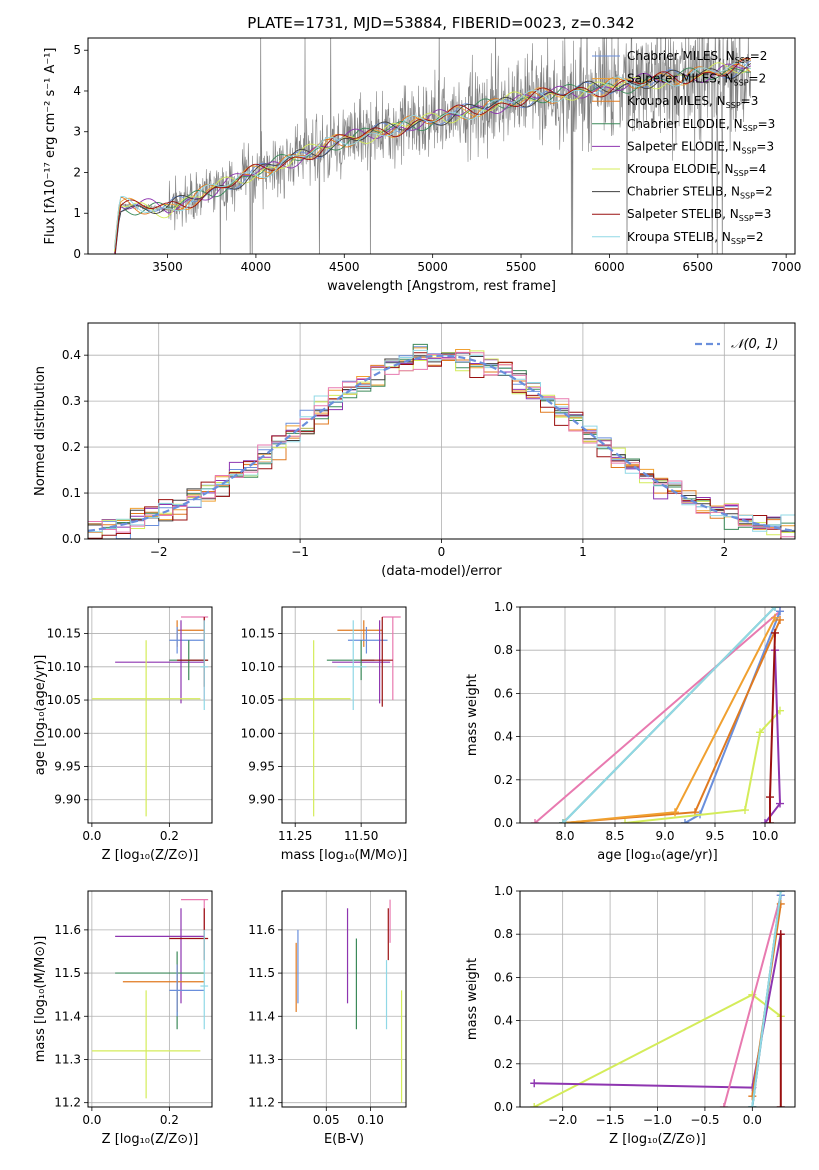 The image size is (819, 1170). I want to click on y-tick-label: 0.6, so click(503, 693).